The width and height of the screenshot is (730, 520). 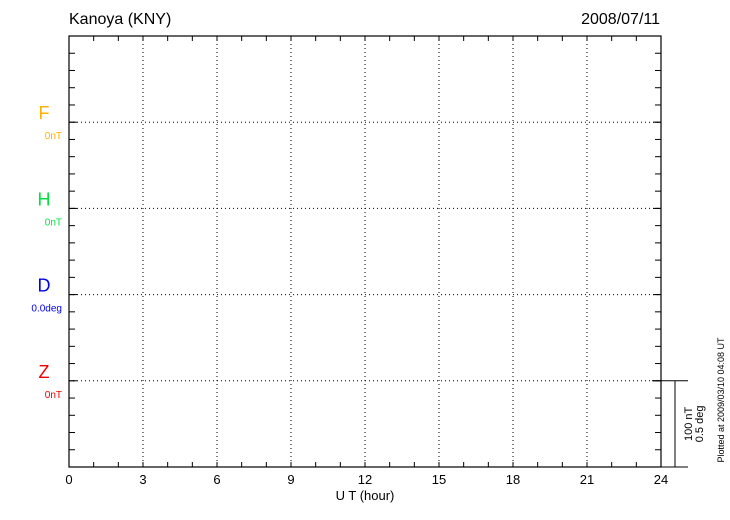 What do you see at coordinates (68, 479) in the screenshot?
I see `x-tick-label: 0` at bounding box center [68, 479].